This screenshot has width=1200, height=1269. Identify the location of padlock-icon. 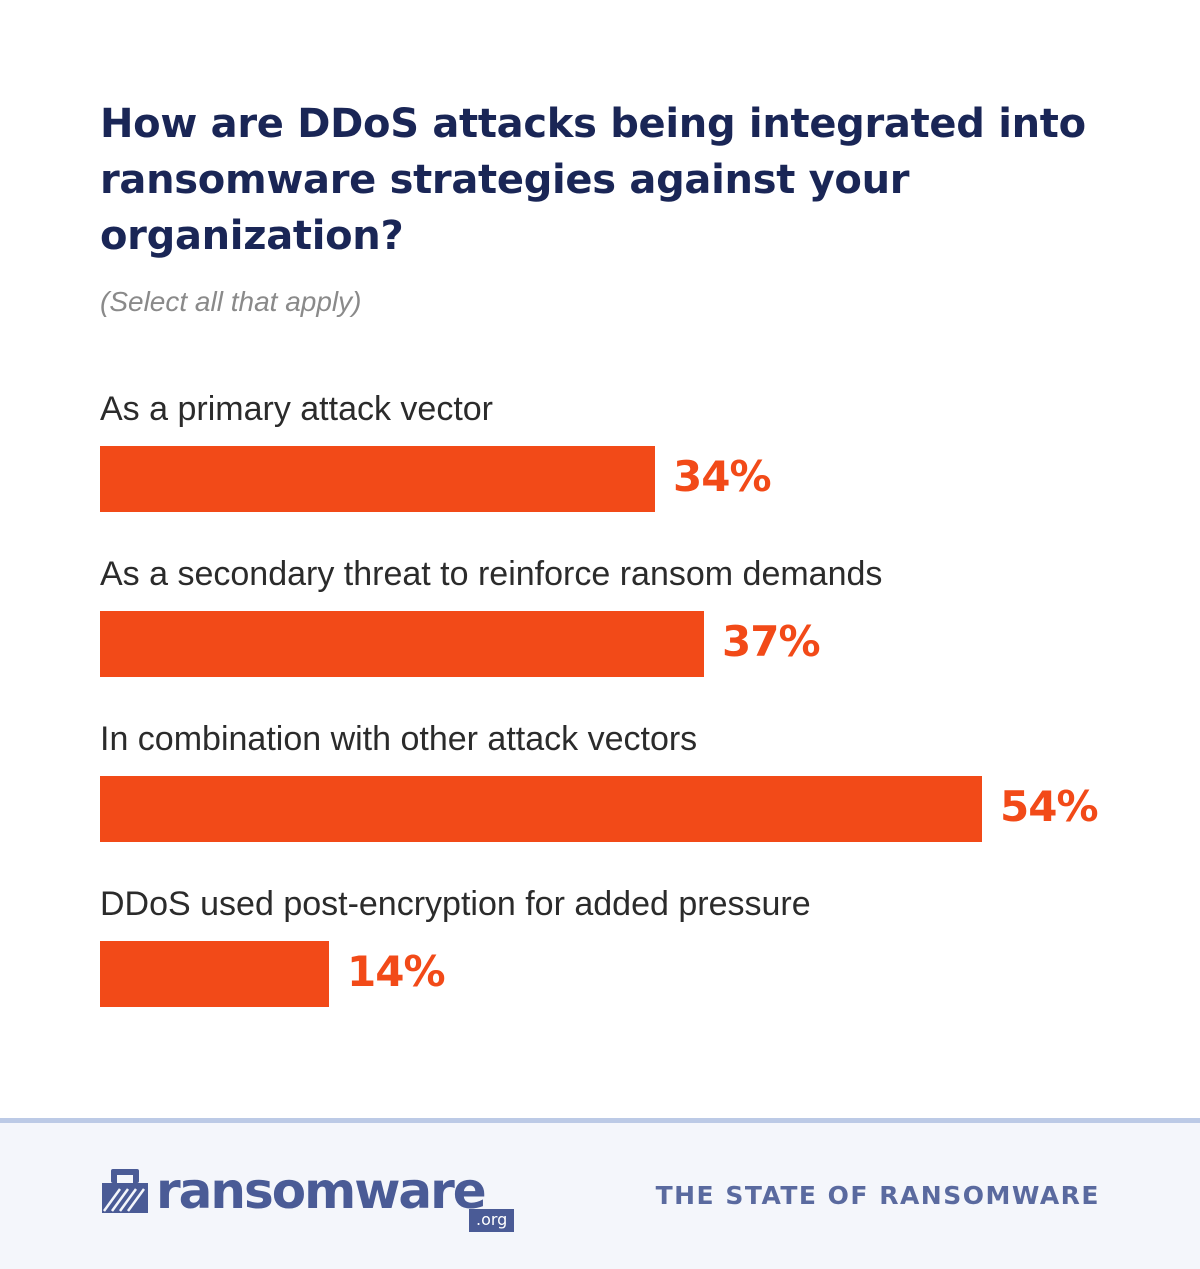
(125, 1191).